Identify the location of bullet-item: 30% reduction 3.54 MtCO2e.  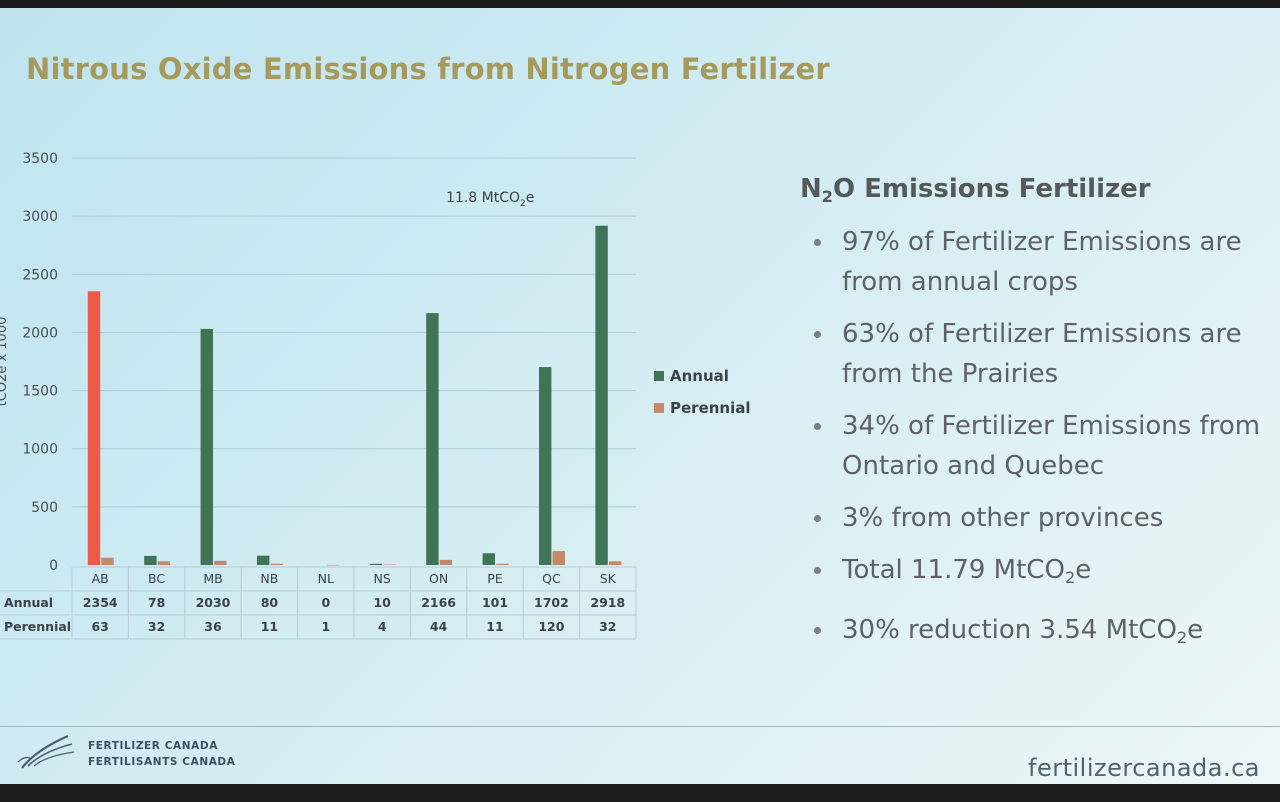
(1038, 634).